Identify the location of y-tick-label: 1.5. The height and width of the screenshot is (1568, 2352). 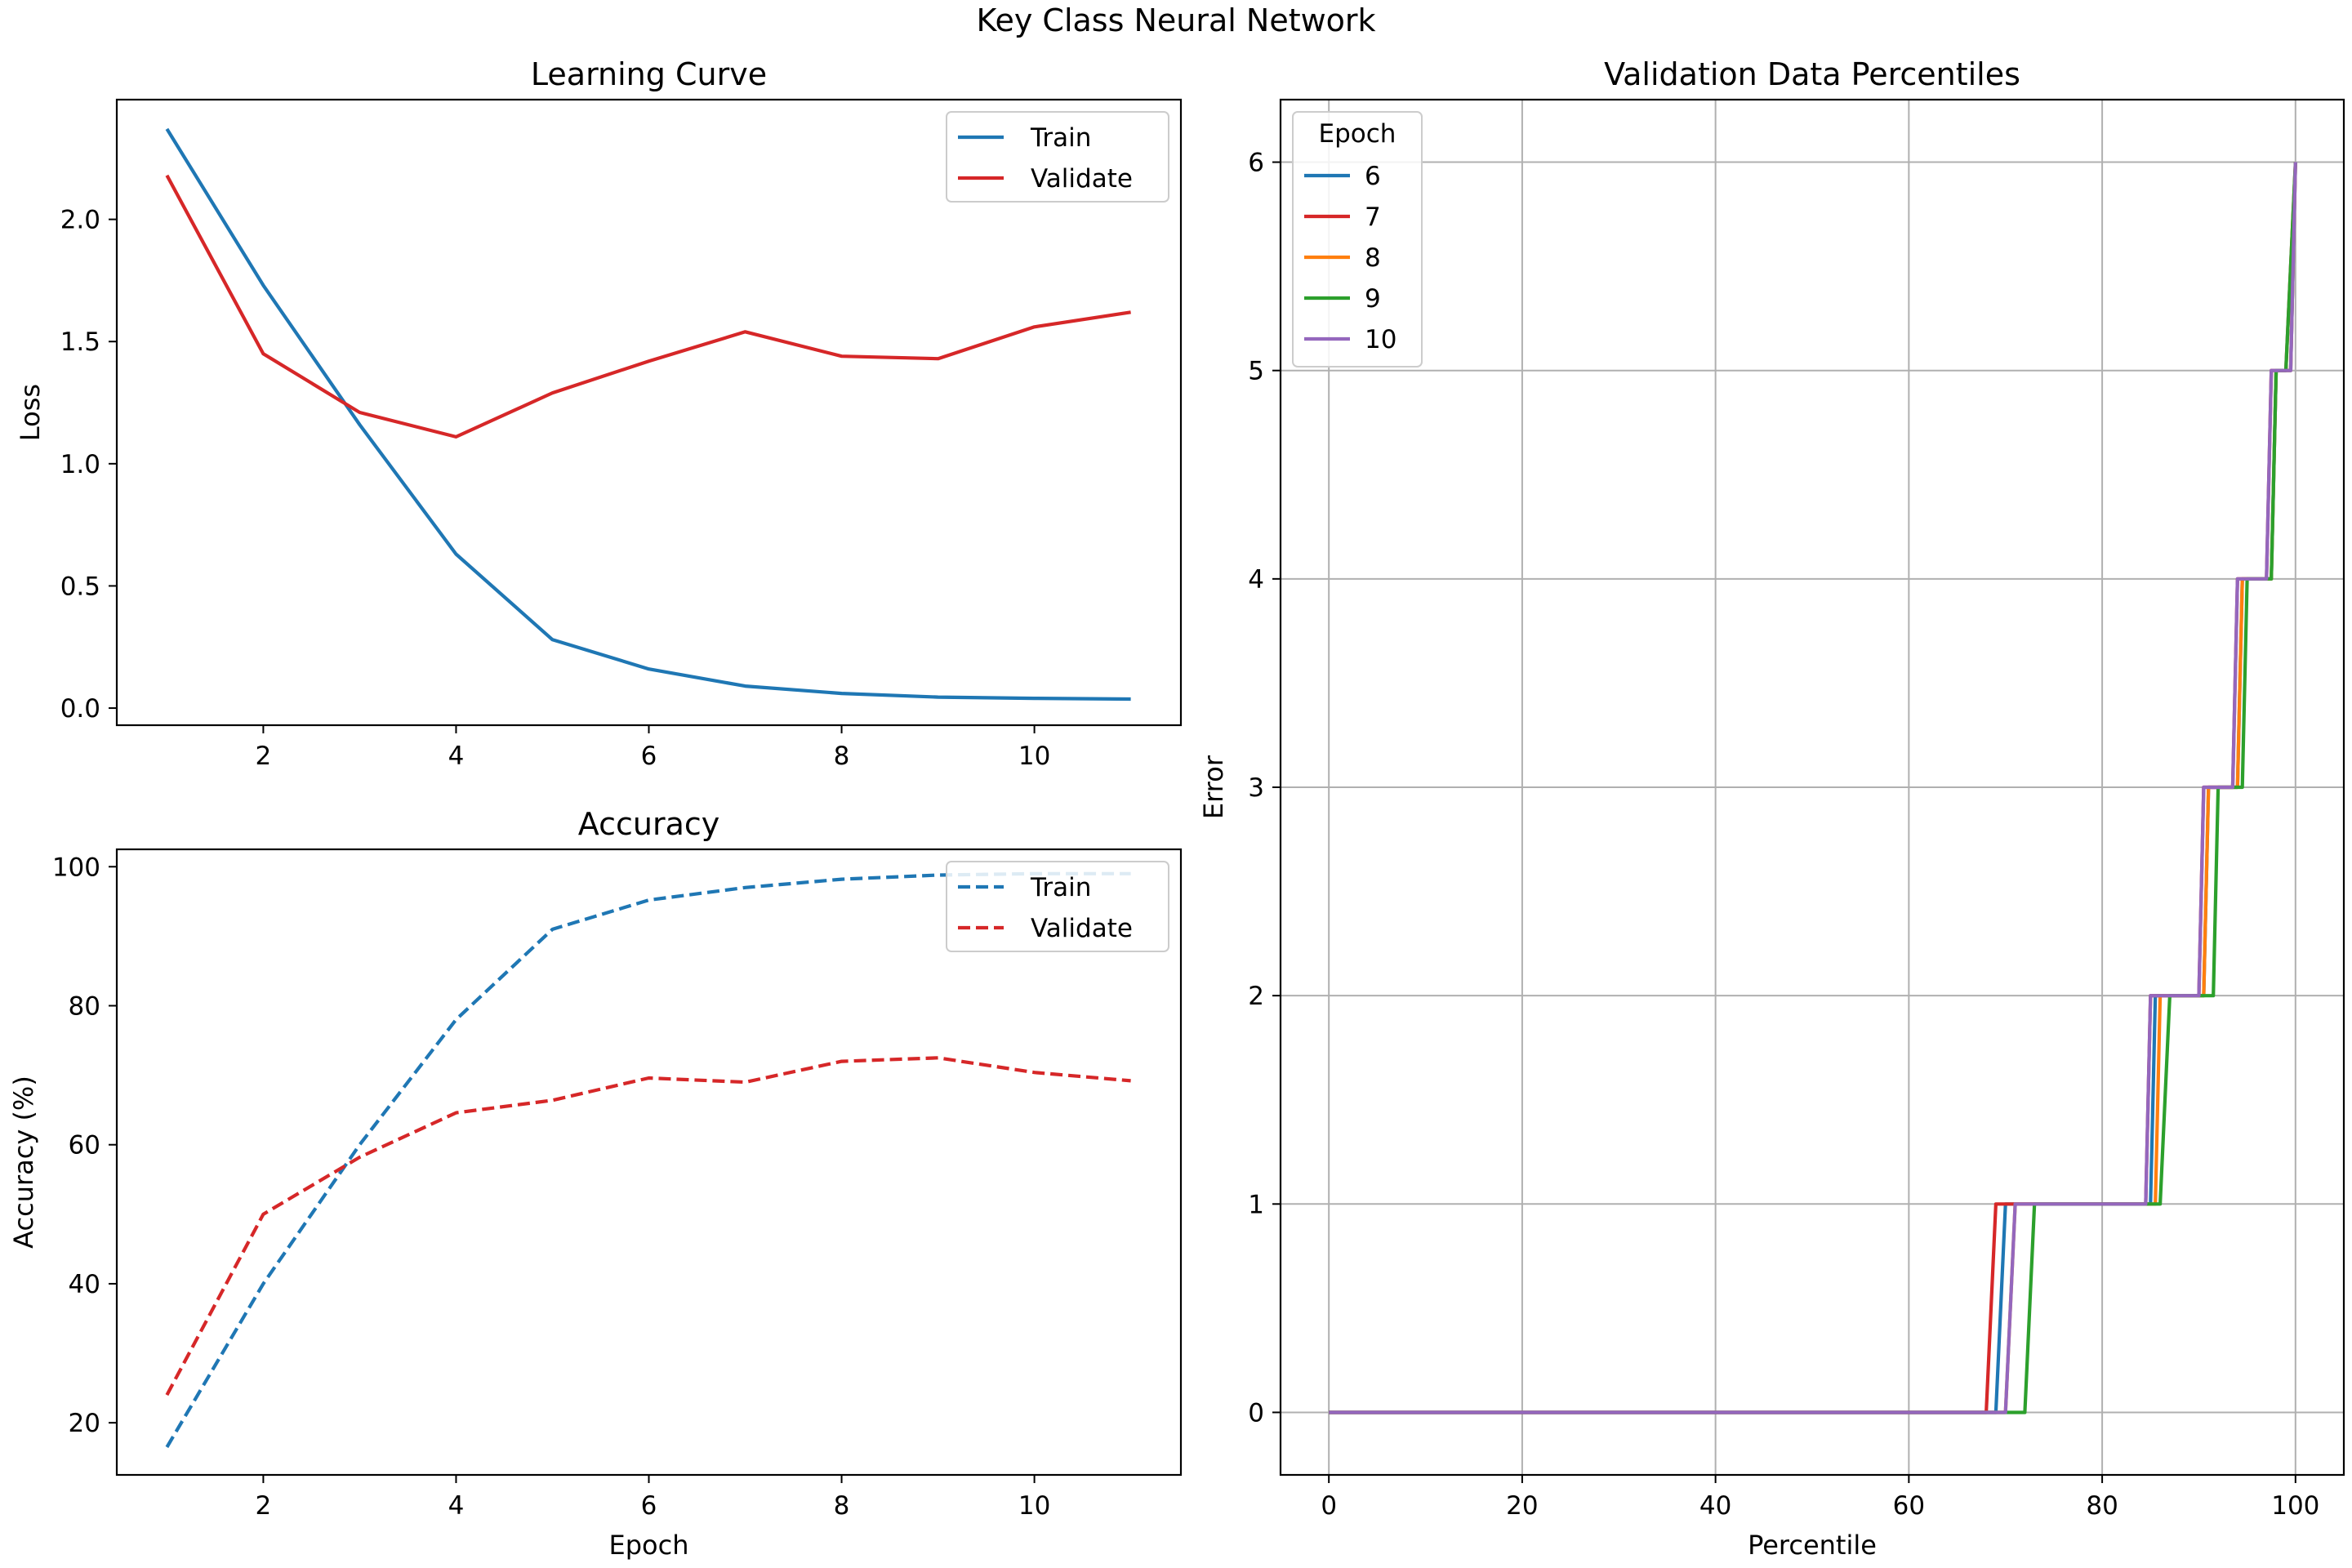
(80, 342).